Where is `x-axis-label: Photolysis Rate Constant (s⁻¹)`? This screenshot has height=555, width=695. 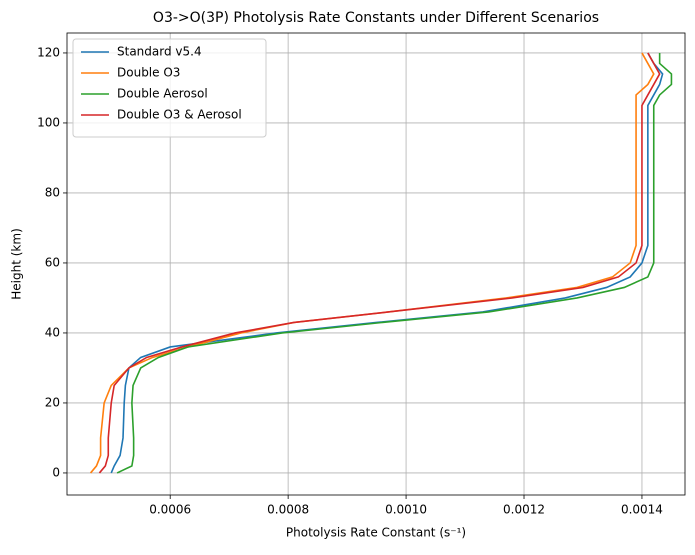
x-axis-label: Photolysis Rate Constant (s⁻¹) is located at coordinates (376, 533).